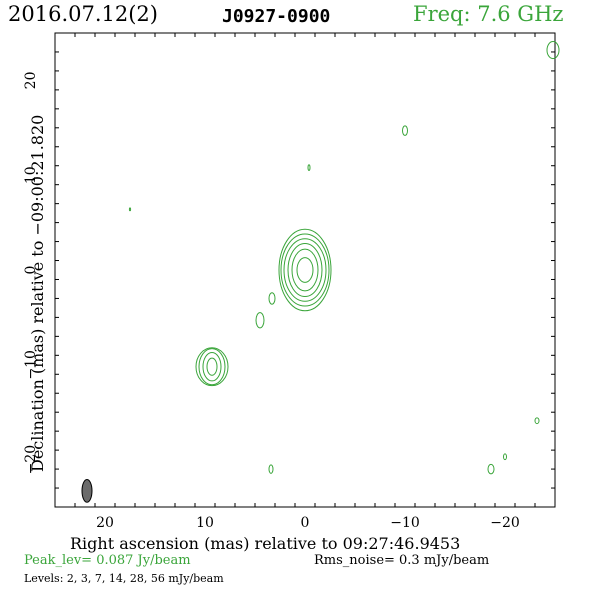 Image resolution: width=590 pixels, height=590 pixels. What do you see at coordinates (405, 130) in the screenshot?
I see `blob-4-contour` at bounding box center [405, 130].